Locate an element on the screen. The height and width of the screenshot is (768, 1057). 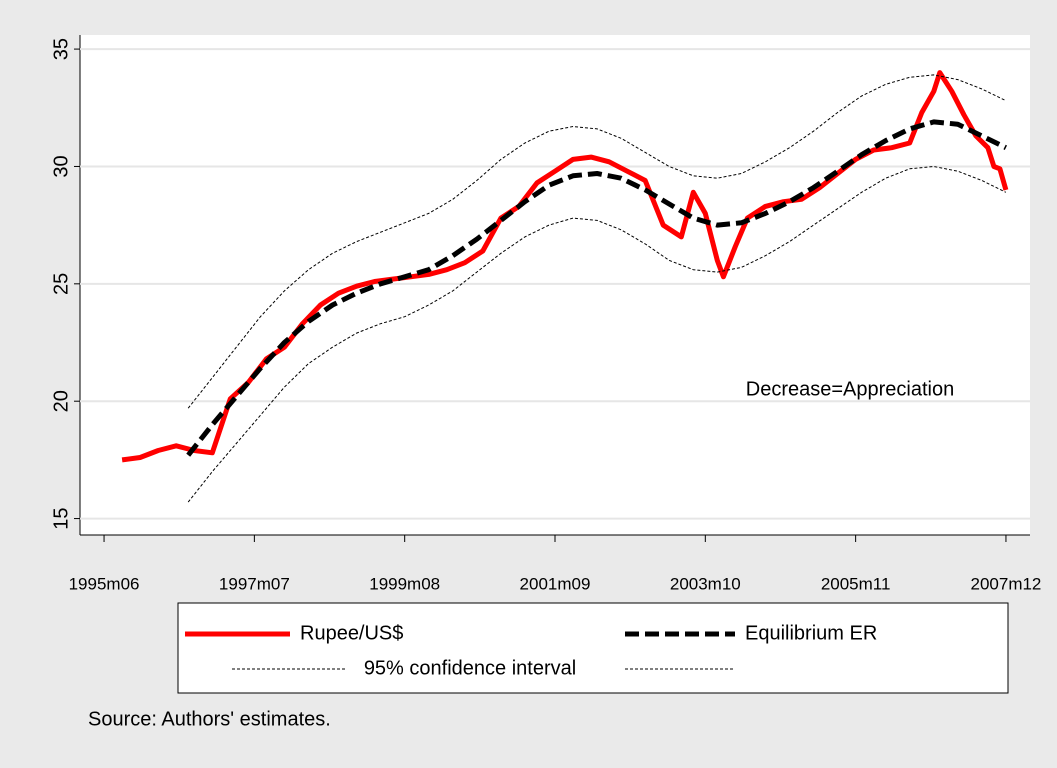
x-tick-label: 1995m06 is located at coordinates (104, 583).